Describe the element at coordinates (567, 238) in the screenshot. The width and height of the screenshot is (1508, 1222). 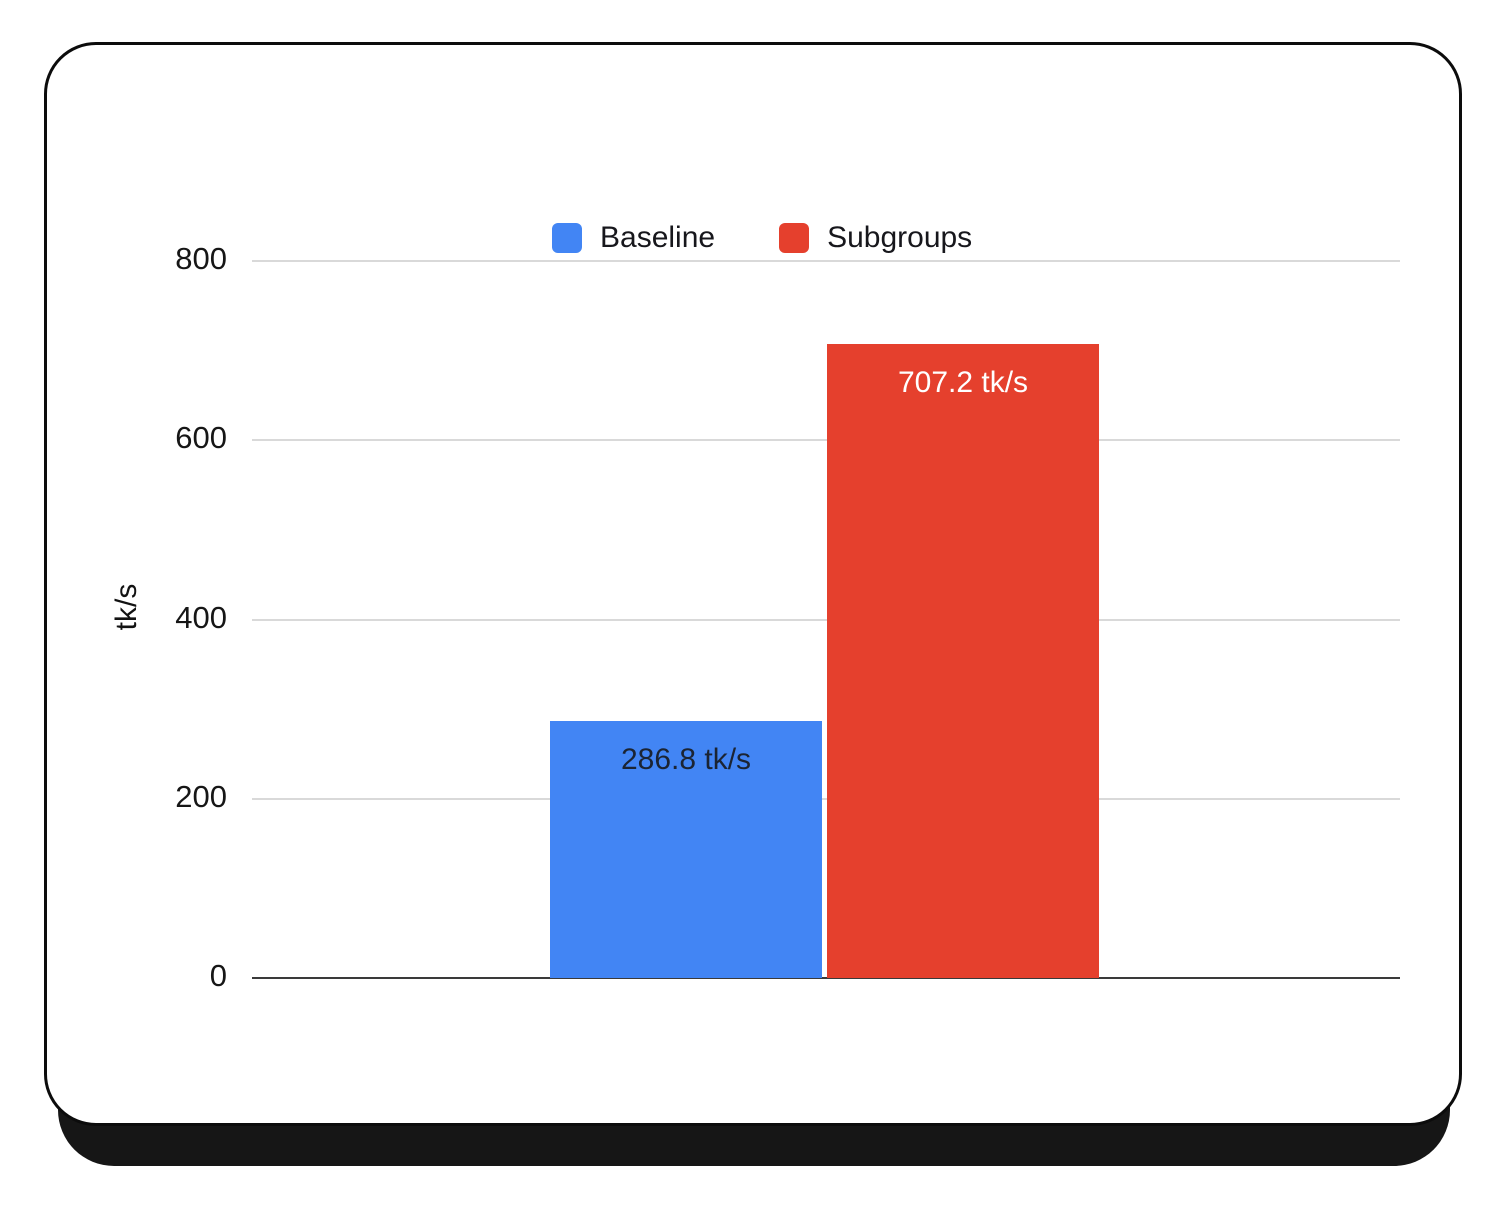
I see `legend-swatch-baseline` at that location.